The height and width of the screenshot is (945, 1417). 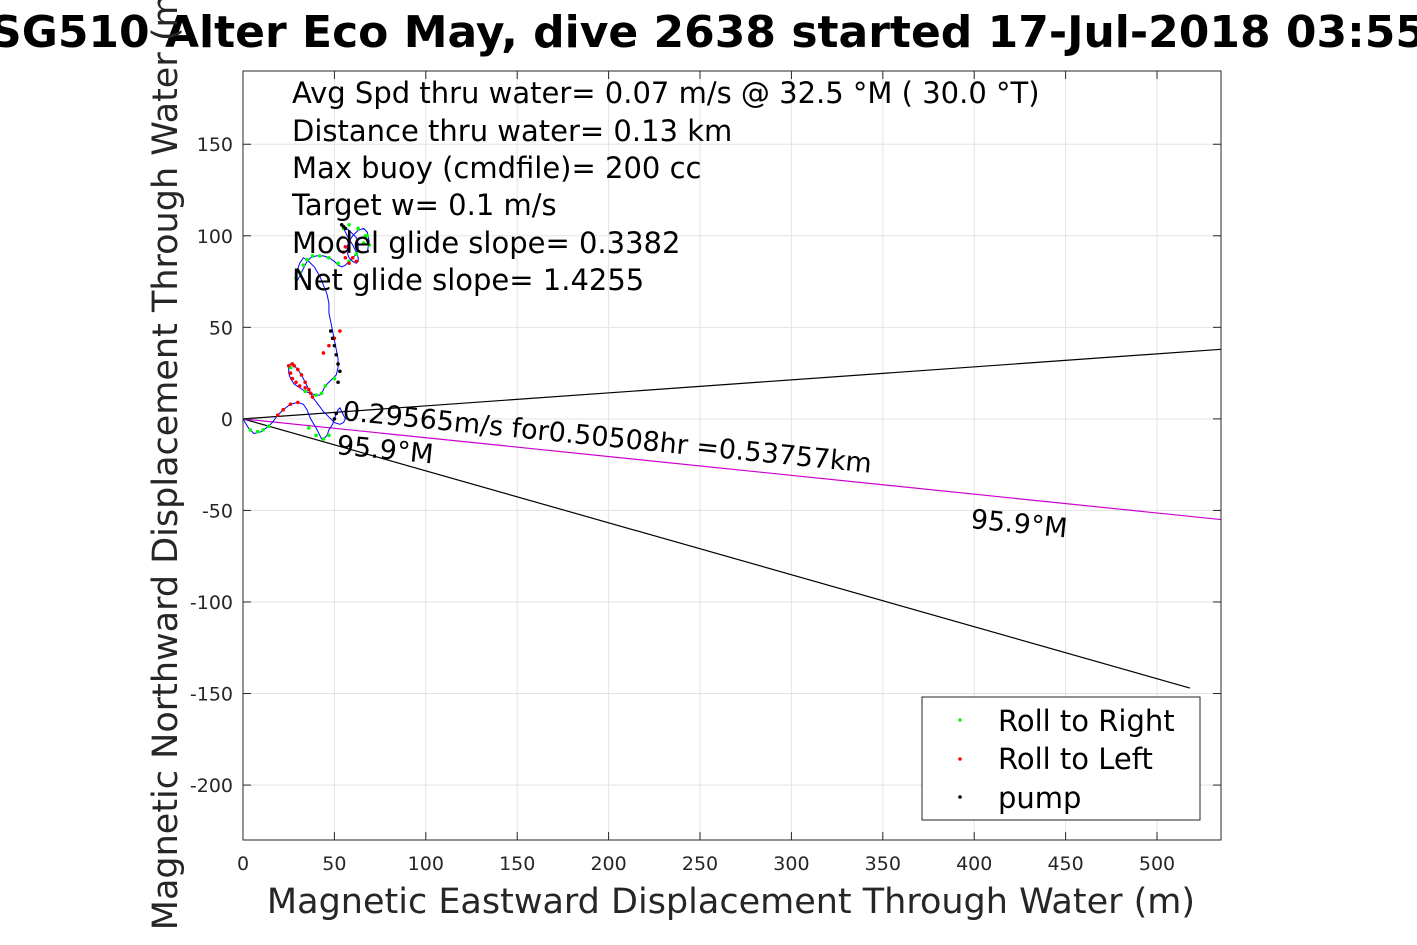 I want to click on stat-model-glide: Model glide slope= 0.3382, so click(x=486, y=243).